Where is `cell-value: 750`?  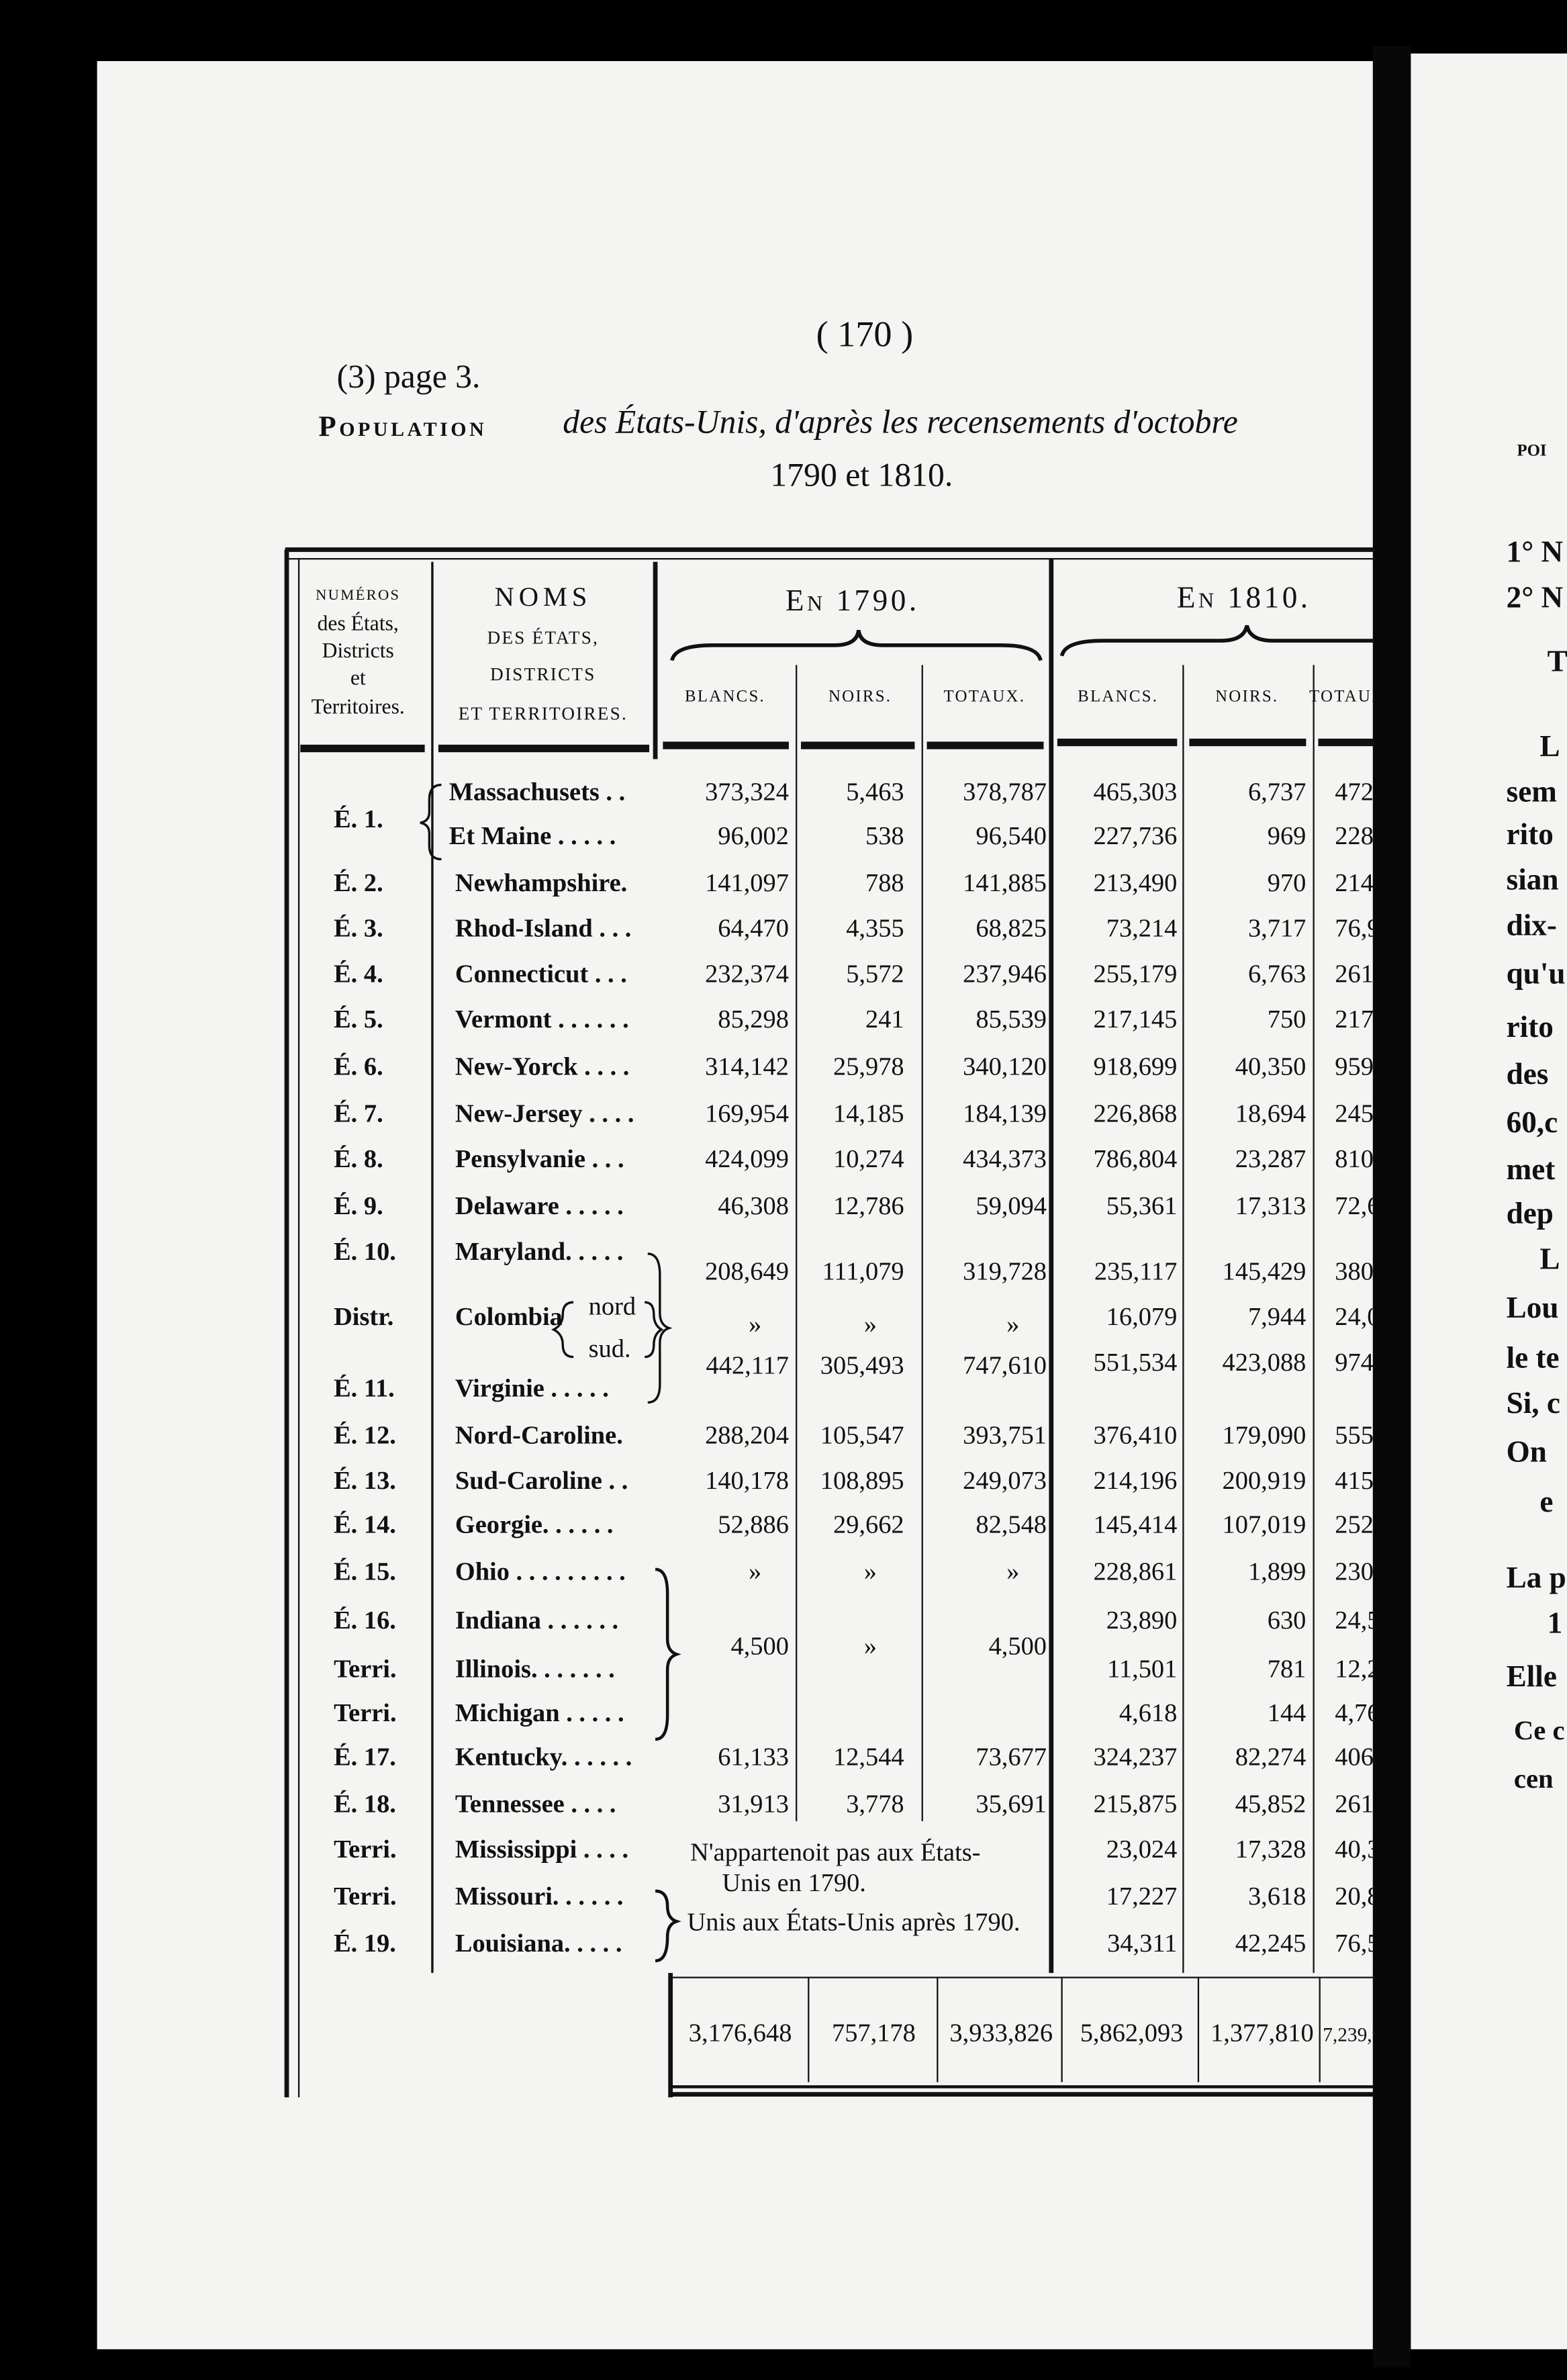 cell-value: 750 is located at coordinates (1287, 1019).